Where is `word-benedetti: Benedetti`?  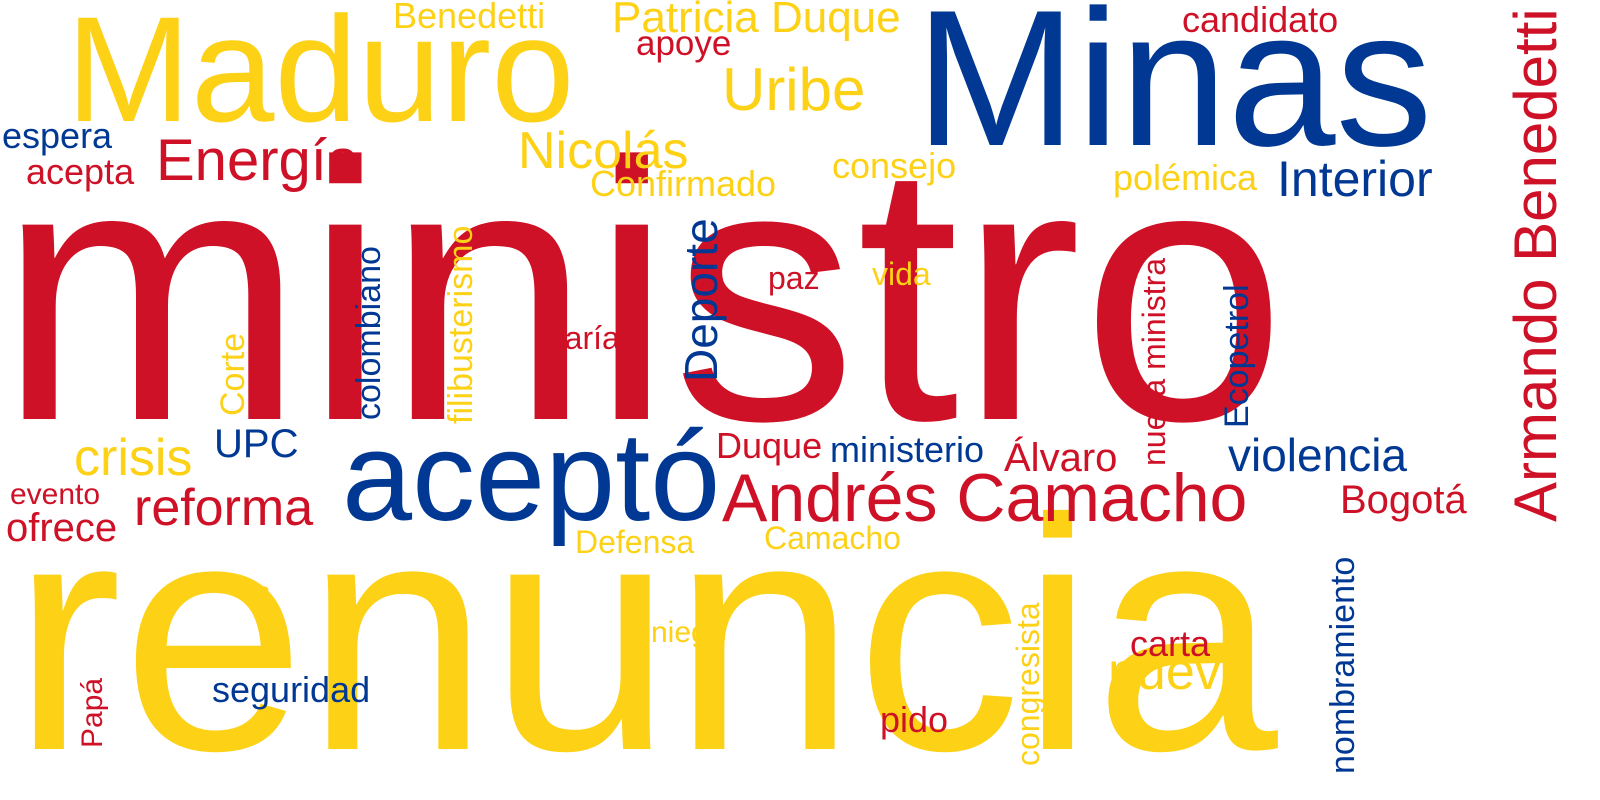
word-benedetti: Benedetti is located at coordinates (469, 18).